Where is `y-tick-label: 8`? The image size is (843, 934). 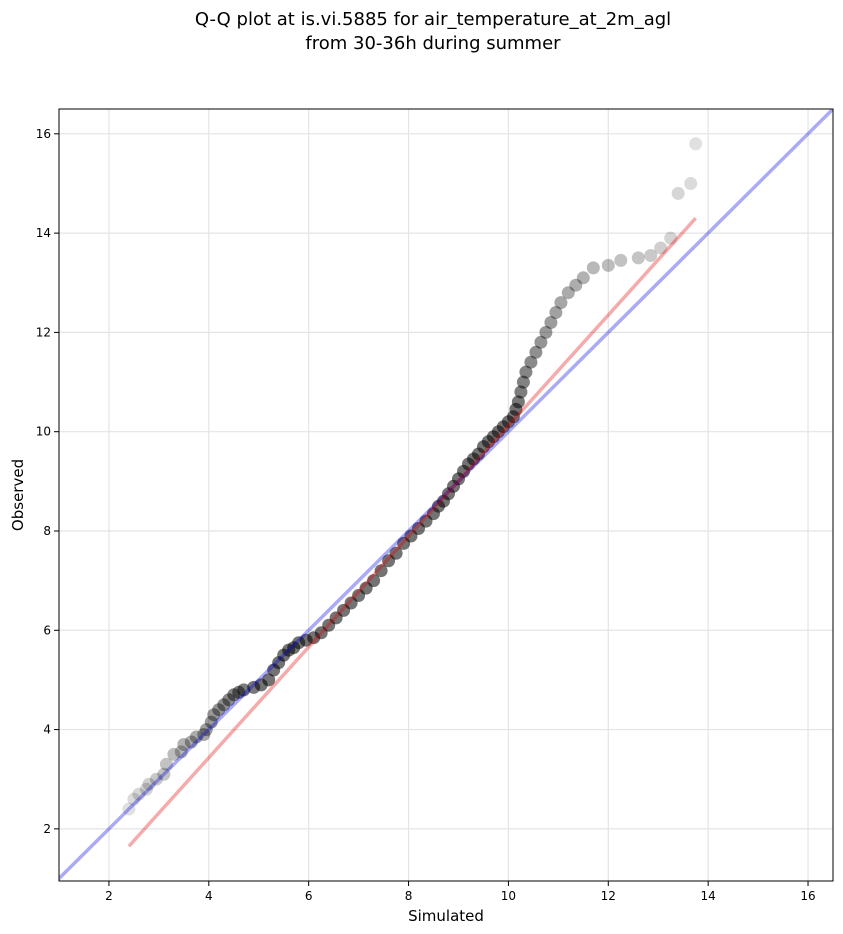 y-tick-label: 8 is located at coordinates (47, 531).